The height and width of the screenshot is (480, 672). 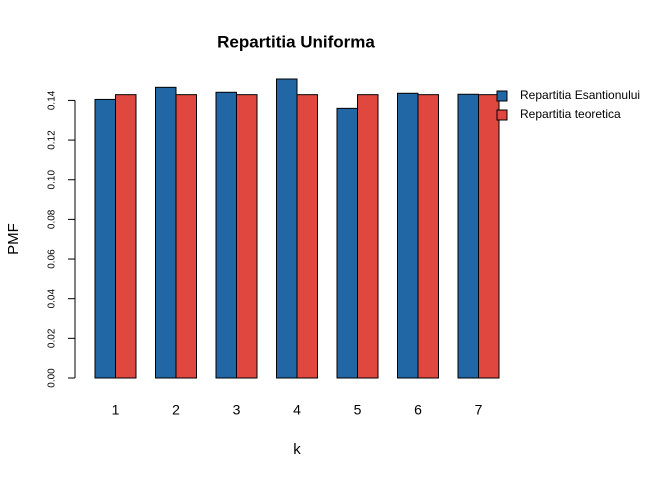 I want to click on y-tick-label: 0.12, so click(x=52, y=140).